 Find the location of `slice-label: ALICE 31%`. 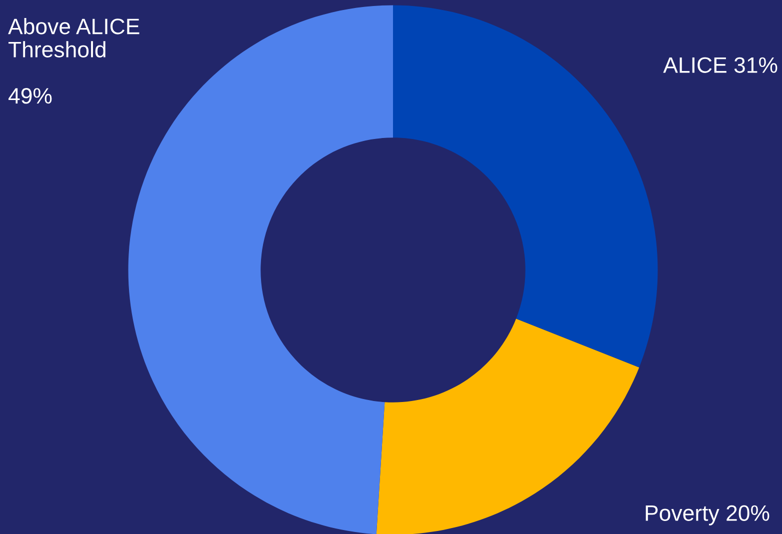

slice-label: ALICE 31% is located at coordinates (720, 65).